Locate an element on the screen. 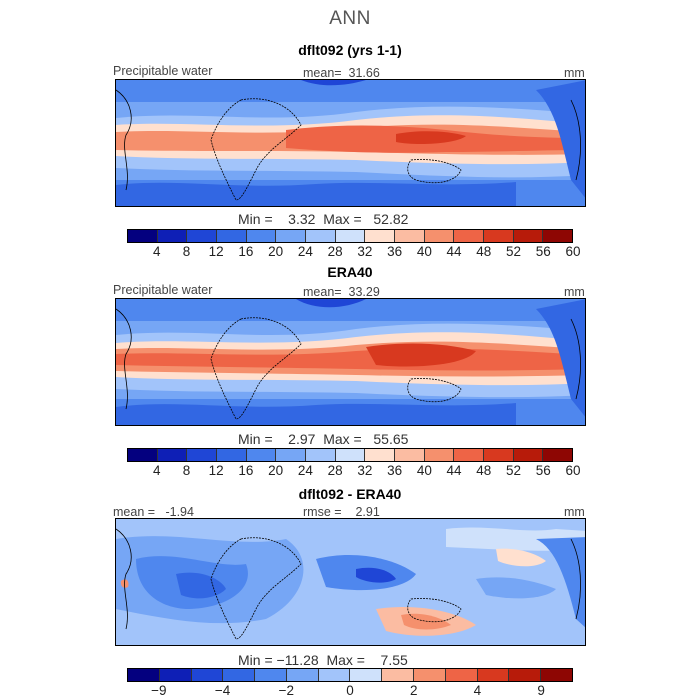 The height and width of the screenshot is (700, 700). colorbar-tick-label: 2 is located at coordinates (413, 690).